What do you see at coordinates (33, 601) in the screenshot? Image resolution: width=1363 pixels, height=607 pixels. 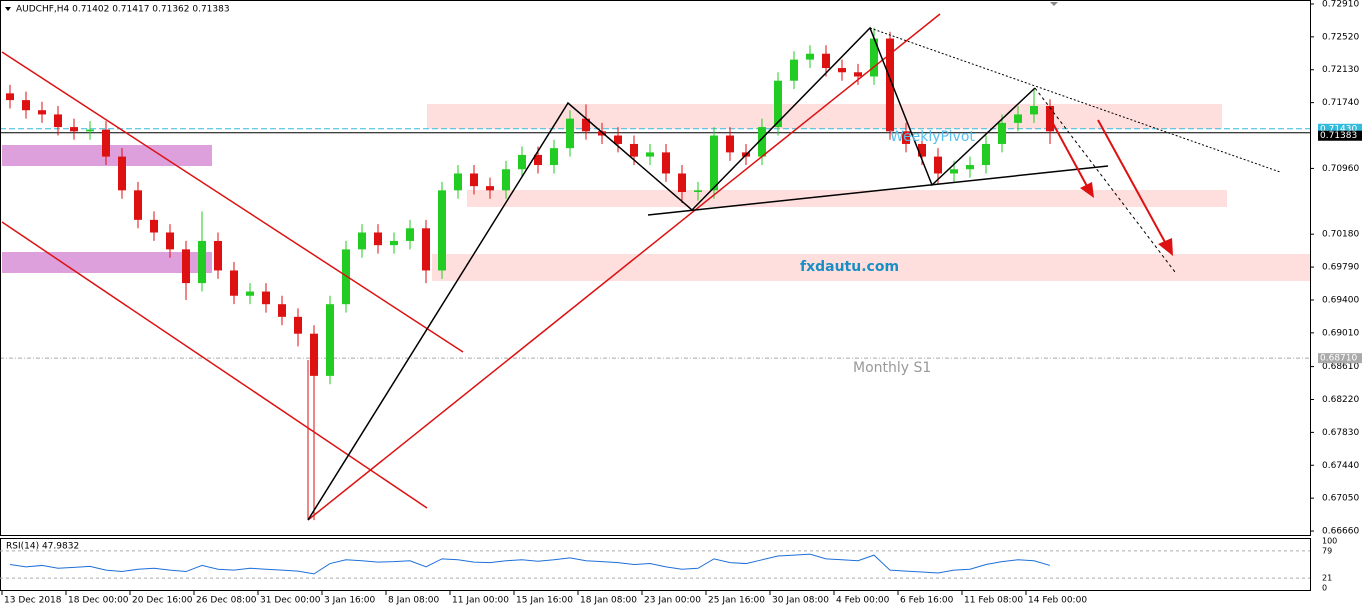 I see `x-tick-label: 13 Dec 2018` at bounding box center [33, 601].